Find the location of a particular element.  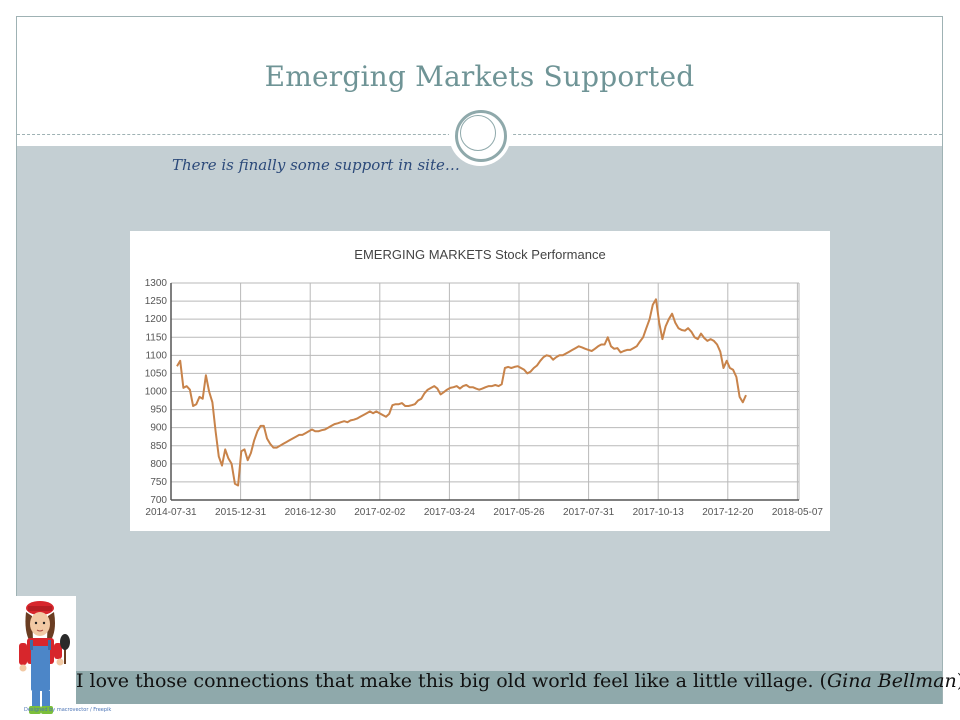

x-tick-label: 2017-05-26 is located at coordinates (519, 512).